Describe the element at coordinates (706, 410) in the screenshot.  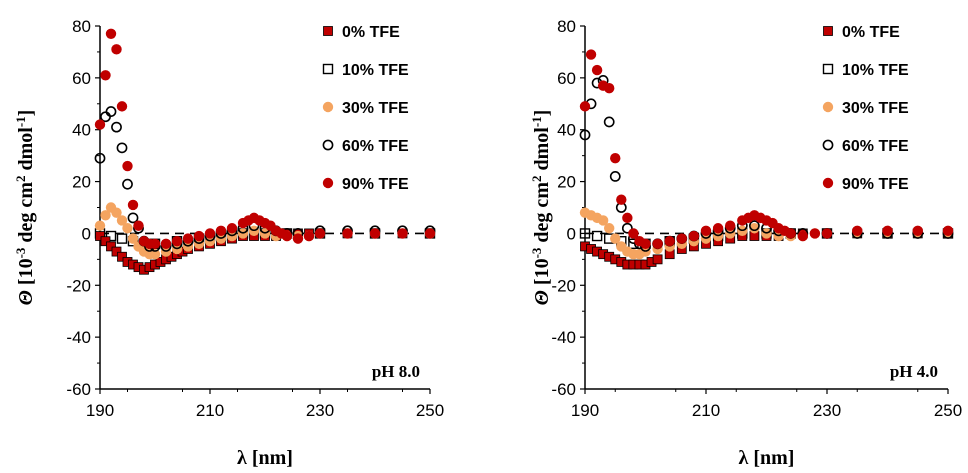
I see `x-tick-label: 210` at that location.